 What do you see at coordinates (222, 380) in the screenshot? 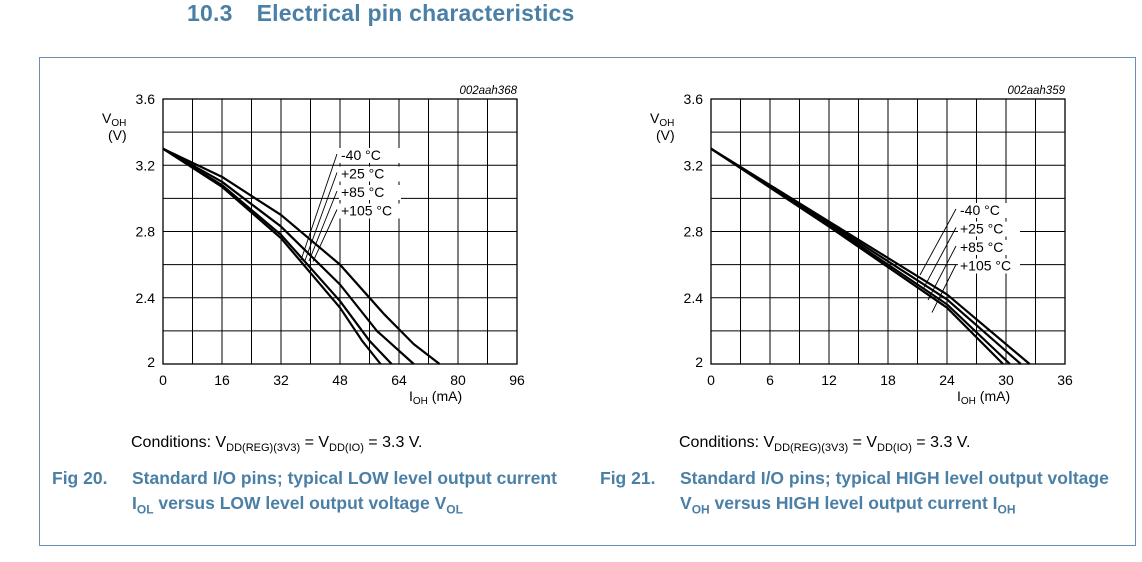
I see `x-tick-label: 16` at bounding box center [222, 380].